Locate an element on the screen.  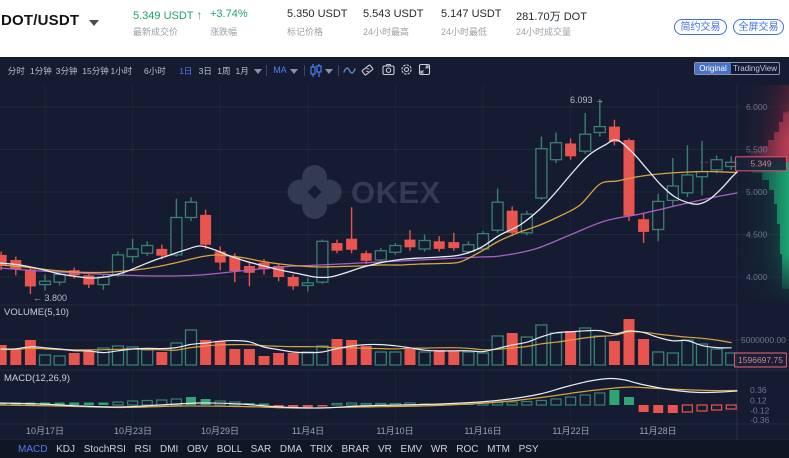
svg-text: 0.12 is located at coordinates (758, 401).